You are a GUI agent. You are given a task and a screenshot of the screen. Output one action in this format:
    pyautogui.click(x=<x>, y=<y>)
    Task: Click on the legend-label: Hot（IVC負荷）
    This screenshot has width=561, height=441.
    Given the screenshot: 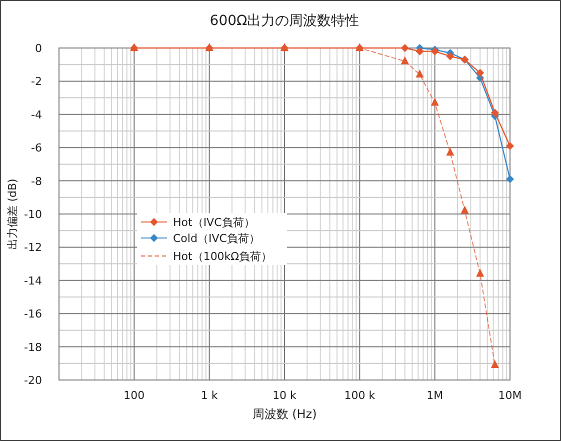 What is the action you would take?
    pyautogui.click(x=214, y=222)
    